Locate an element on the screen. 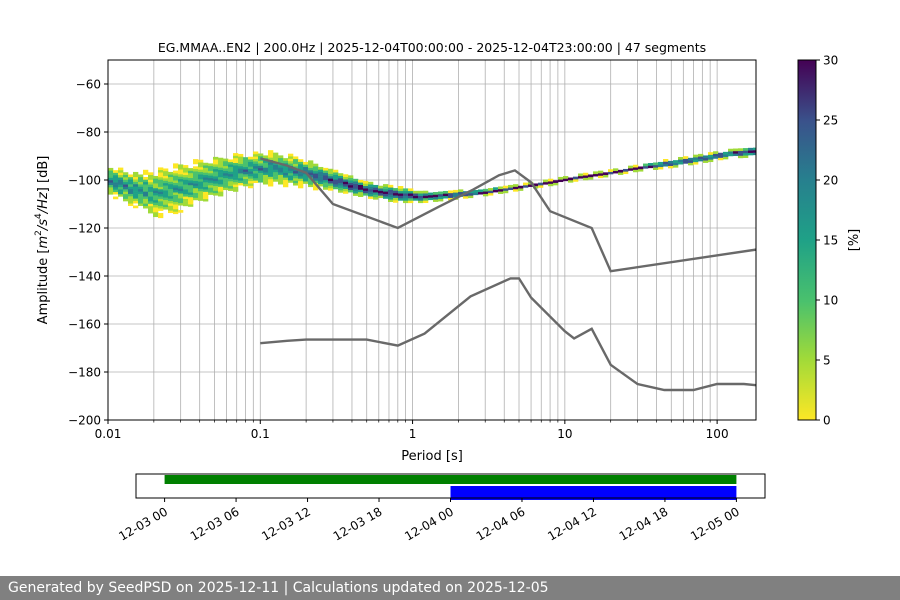  y-tick-label: −100 is located at coordinates (84, 181).